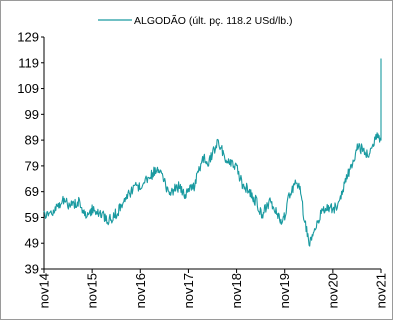 This screenshot has height=320, width=393. What do you see at coordinates (32, 165) in the screenshot?
I see `y-tick-label: 79` at bounding box center [32, 165].